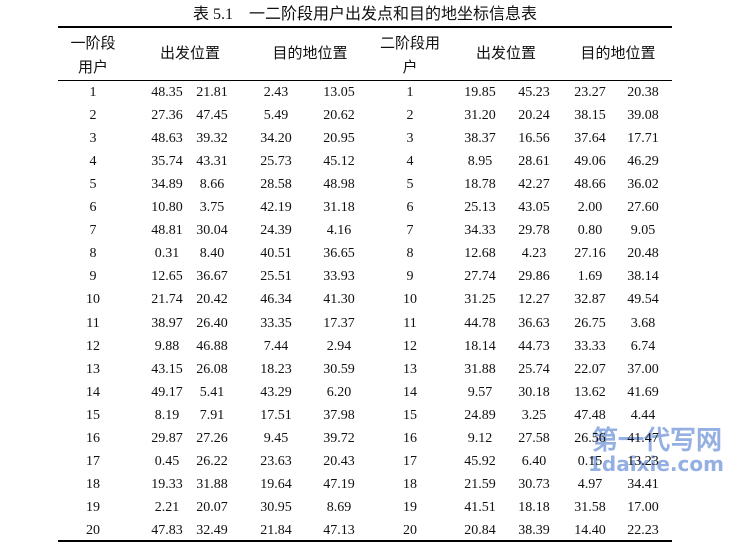 The image size is (738, 546). I want to click on cell: 36.02, so click(643, 185).